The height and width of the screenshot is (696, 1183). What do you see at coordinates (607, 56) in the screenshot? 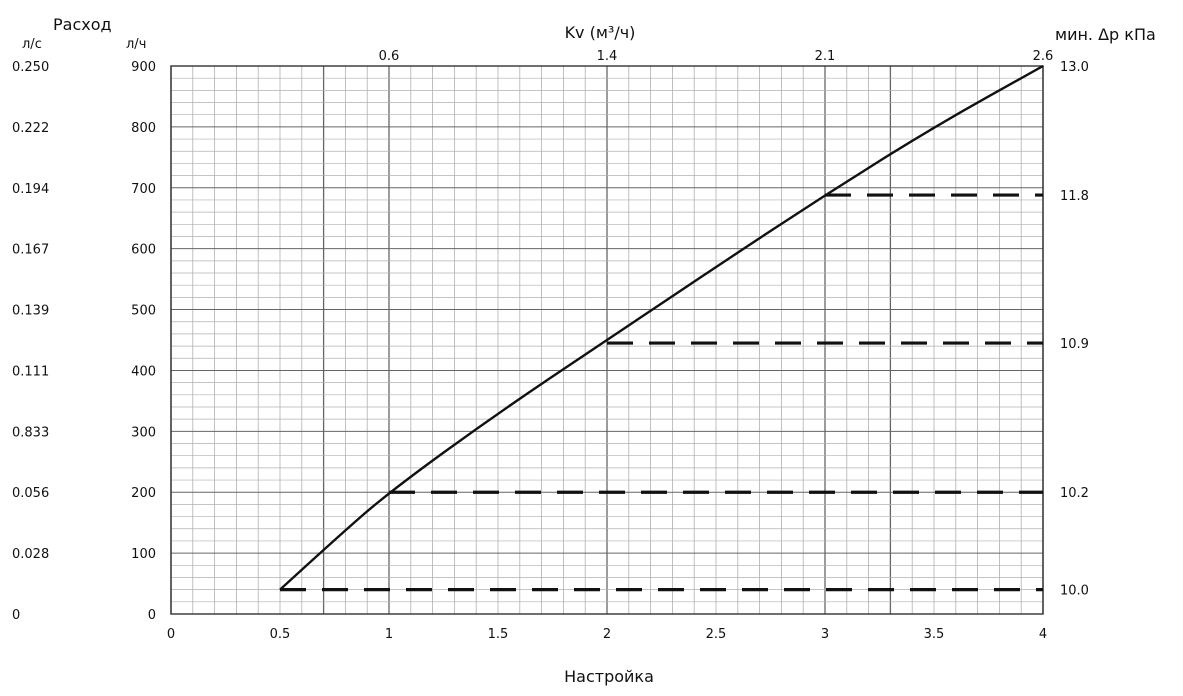
I see `top-tick-label: 1.4` at bounding box center [607, 56].